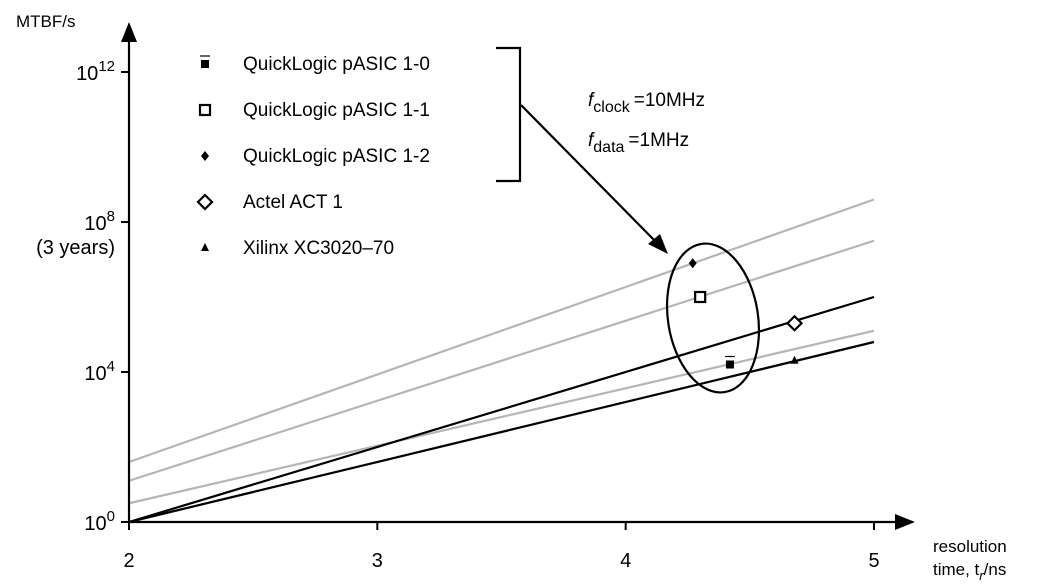  What do you see at coordinates (995, 569) in the screenshot?
I see `x-axis-label-unit: /ns` at bounding box center [995, 569].